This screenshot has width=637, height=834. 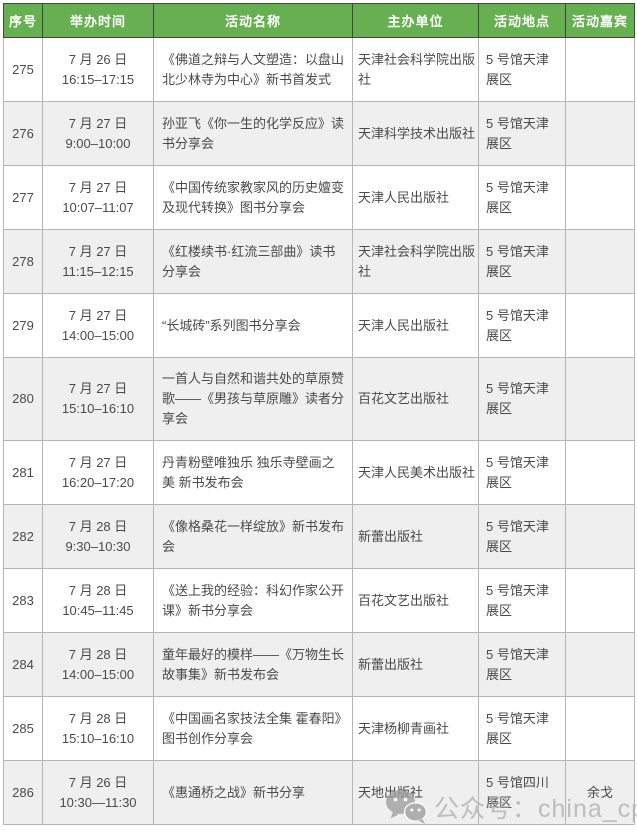 What do you see at coordinates (23, 20) in the screenshot?
I see `column-header-number: 序号` at bounding box center [23, 20].